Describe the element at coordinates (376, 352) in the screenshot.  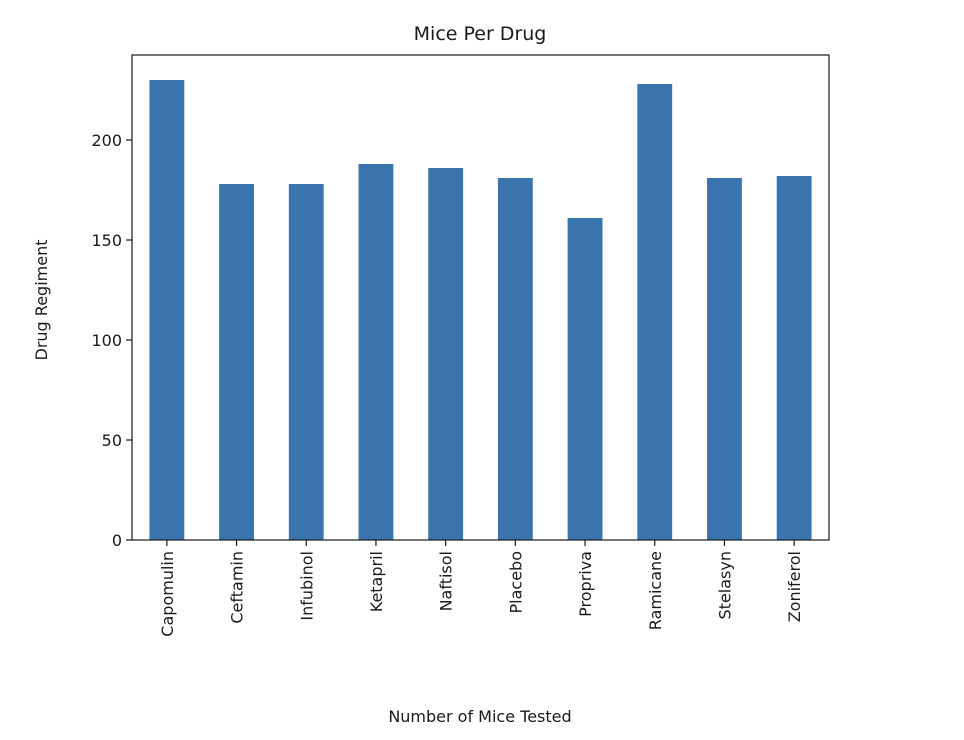
I see `bar-ketapril` at that location.